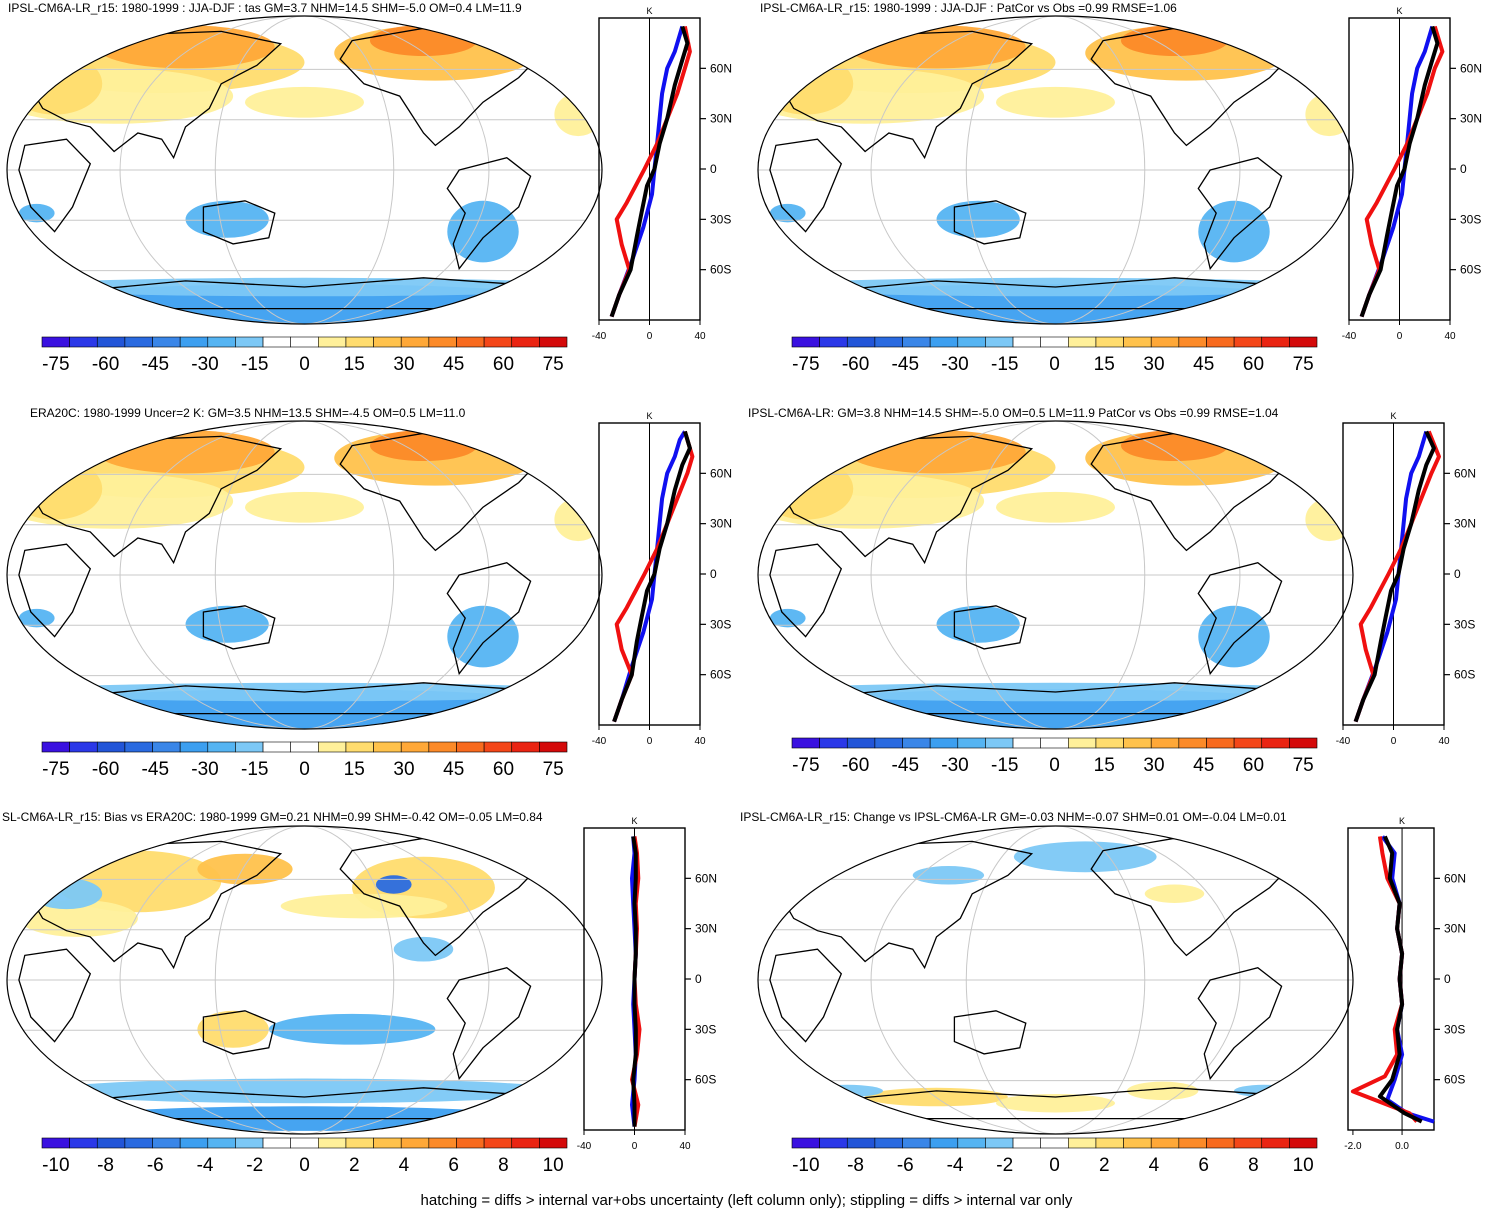 This screenshot has height=1218, width=1493. Describe the element at coordinates (990, 627) in the screenshot. I see `coastline-australia` at that location.